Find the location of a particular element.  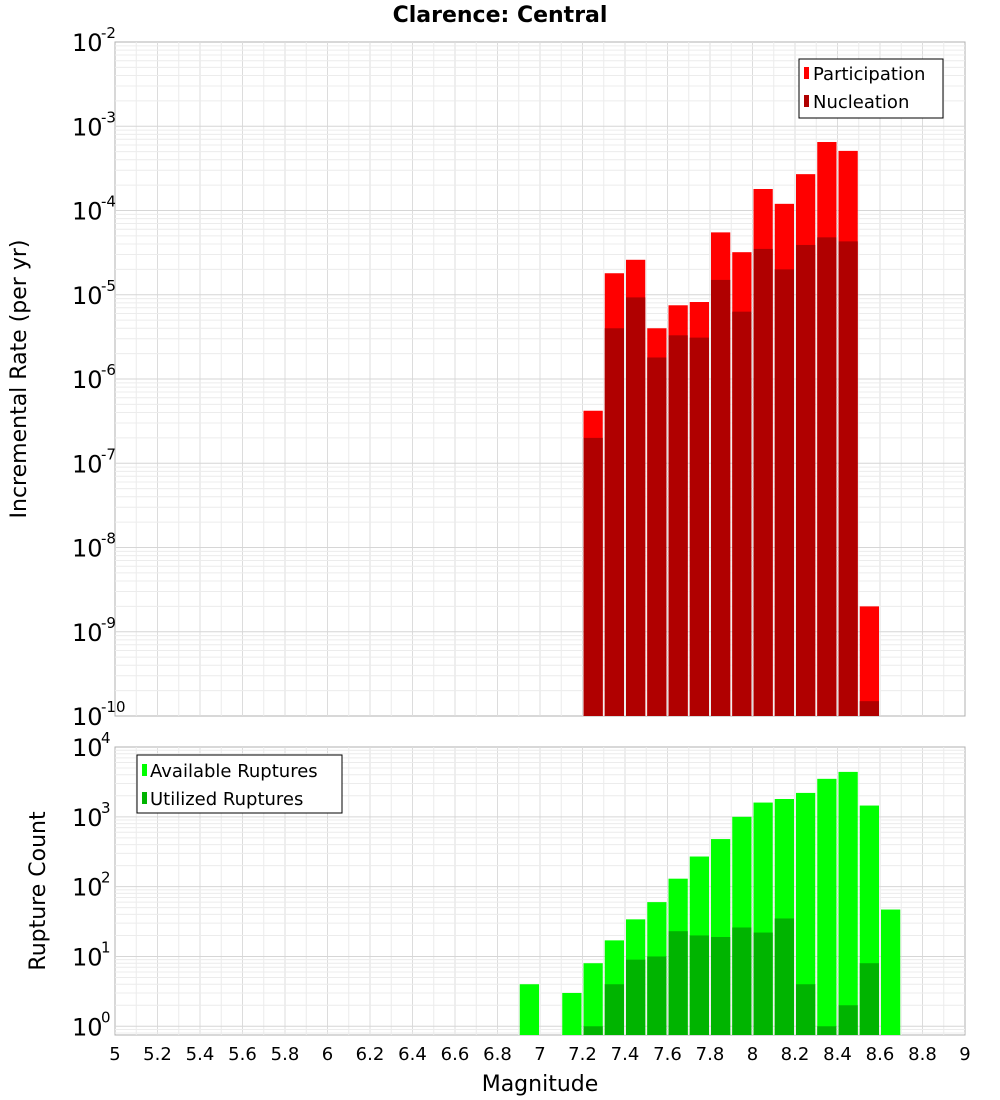

bottom-bars is located at coordinates (710, 903).